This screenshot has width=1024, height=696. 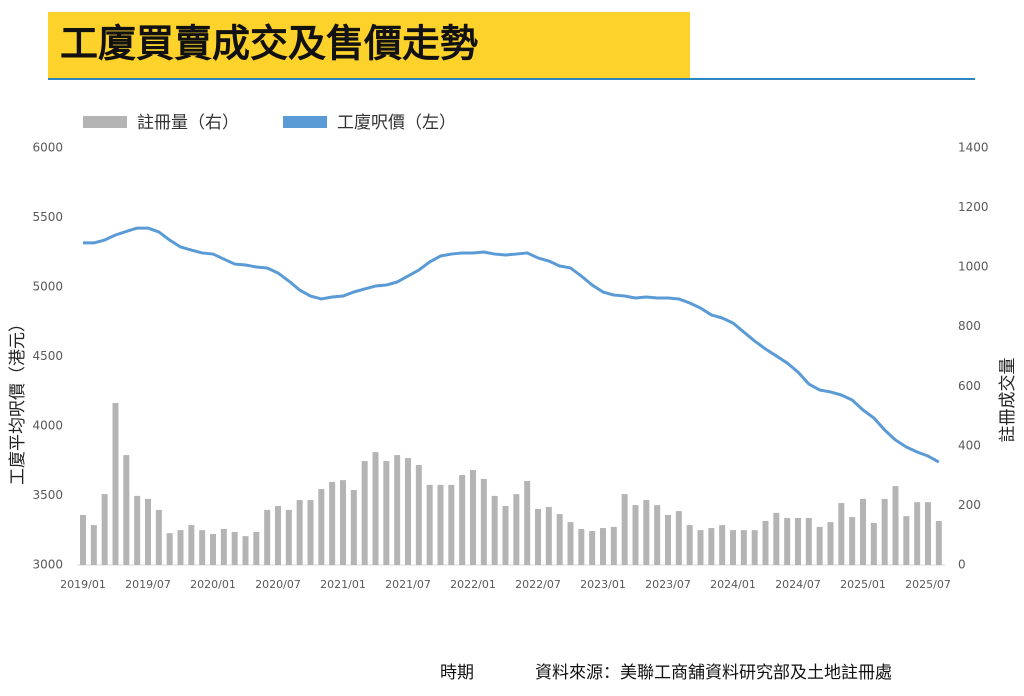 I want to click on source-note: 資料來源：美聯工商舖資料研究部及土地註冊處, so click(x=713, y=673).